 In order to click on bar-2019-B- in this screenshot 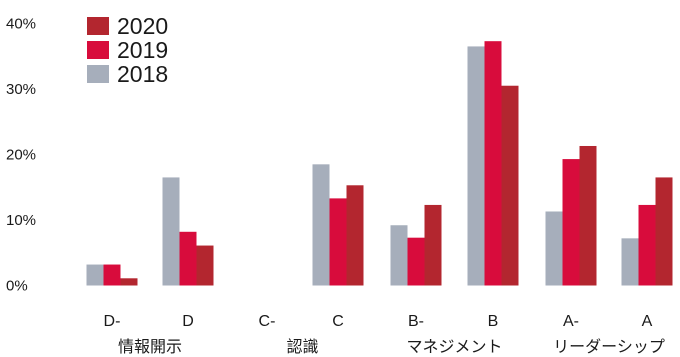, I will do `click(416, 261)`.